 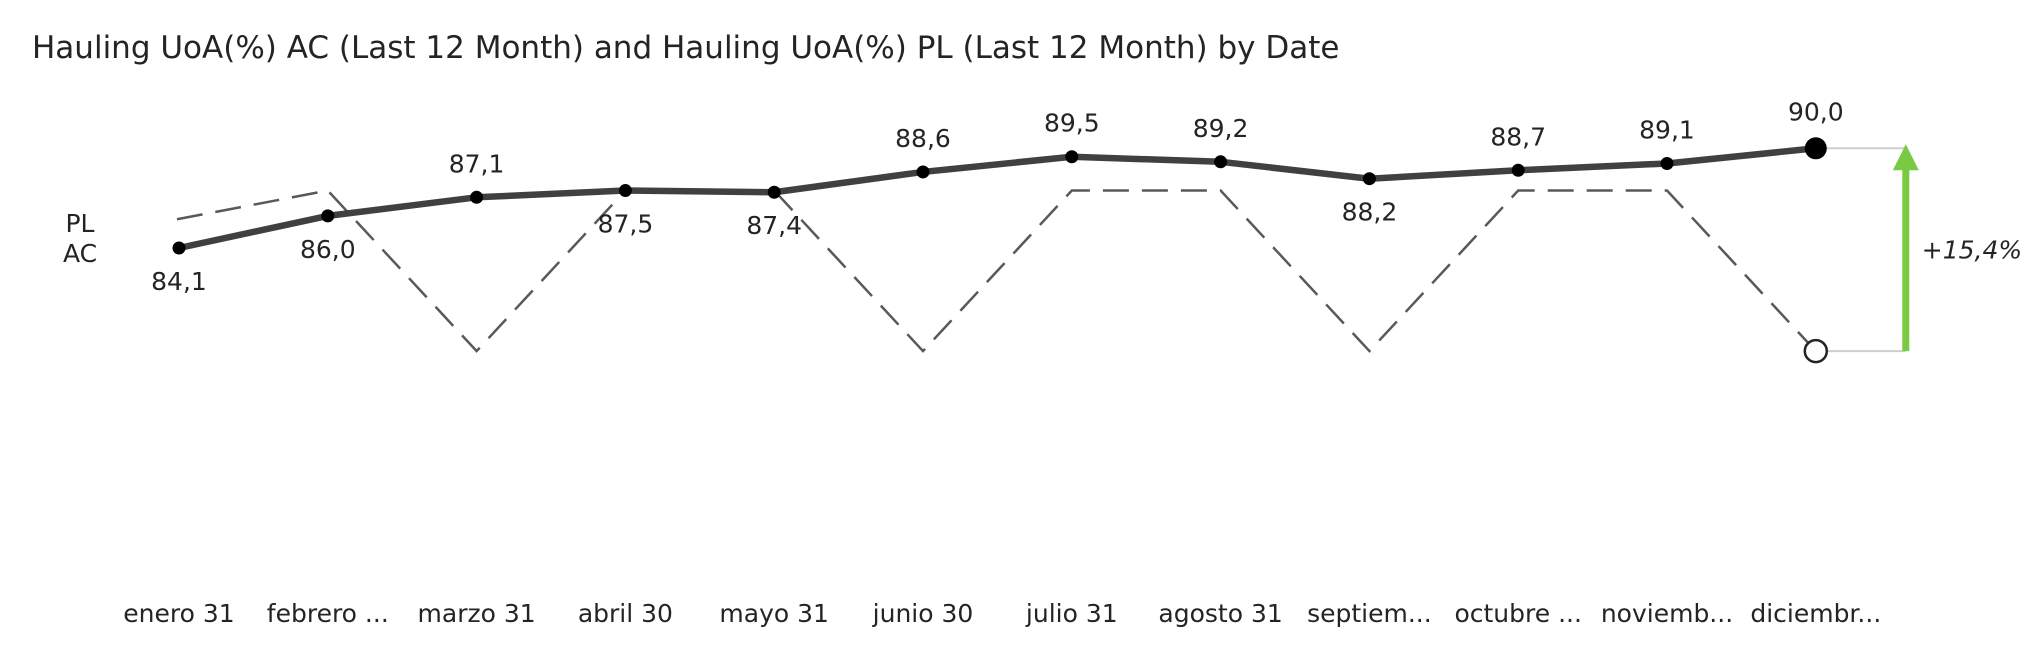 I want to click on data-label-ac: 88,6, so click(x=923, y=138).